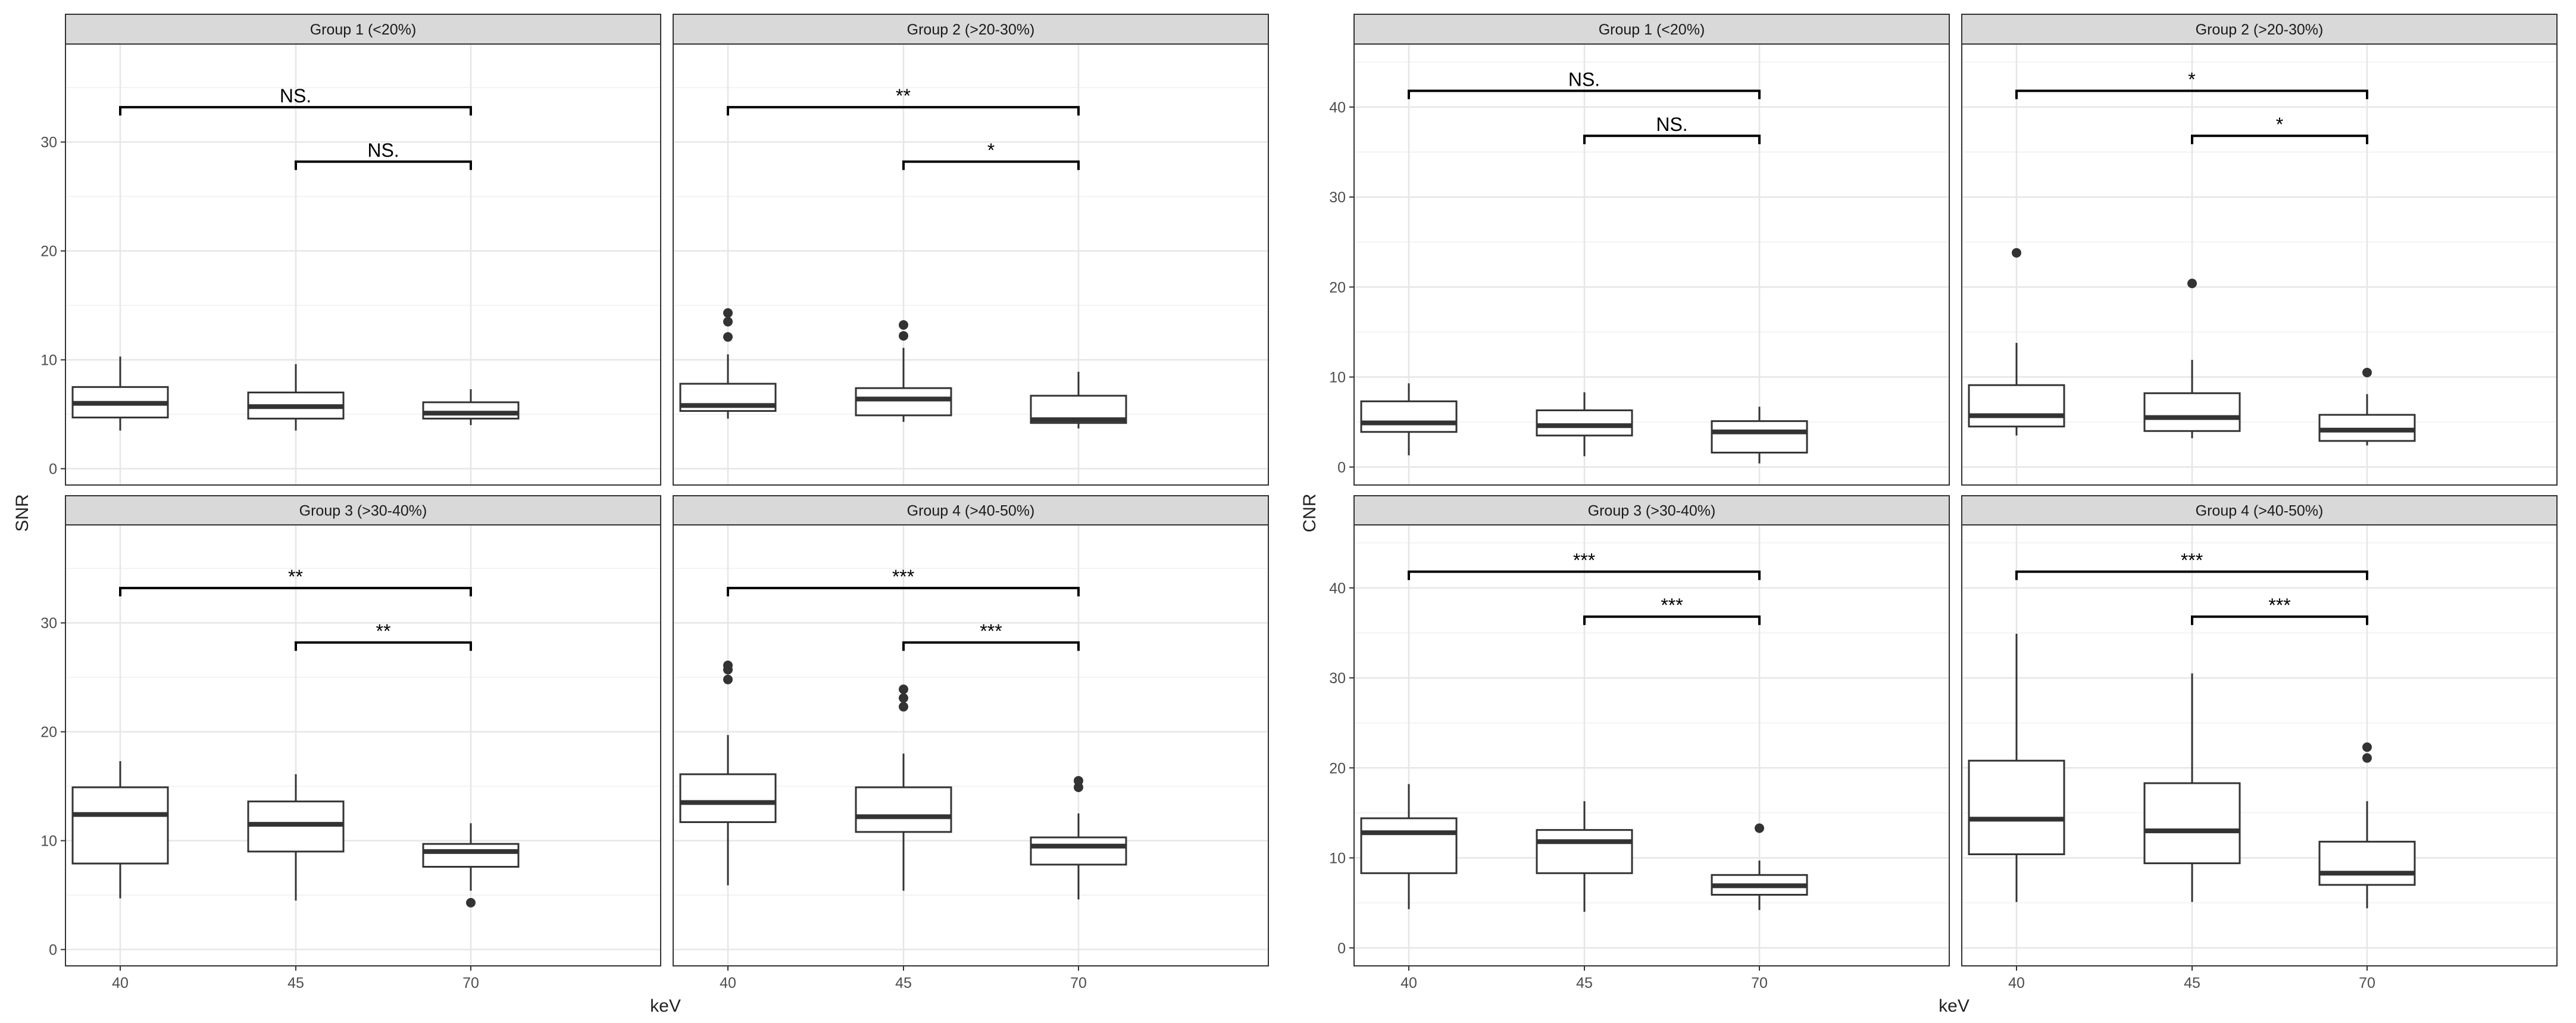 This screenshot has height=1023, width=2576. What do you see at coordinates (665, 1006) in the screenshot?
I see `left-x-axis-title: keV` at bounding box center [665, 1006].